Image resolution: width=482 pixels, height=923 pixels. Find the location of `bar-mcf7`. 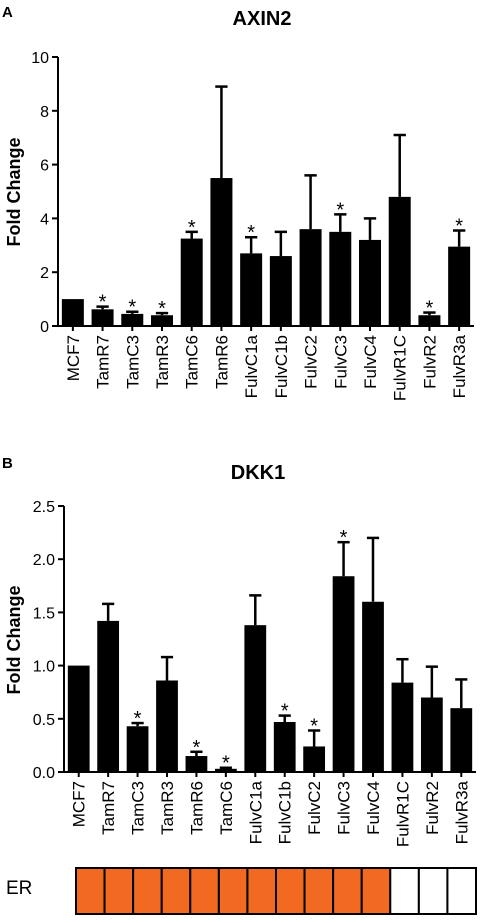

bar-mcf7 is located at coordinates (78, 718).